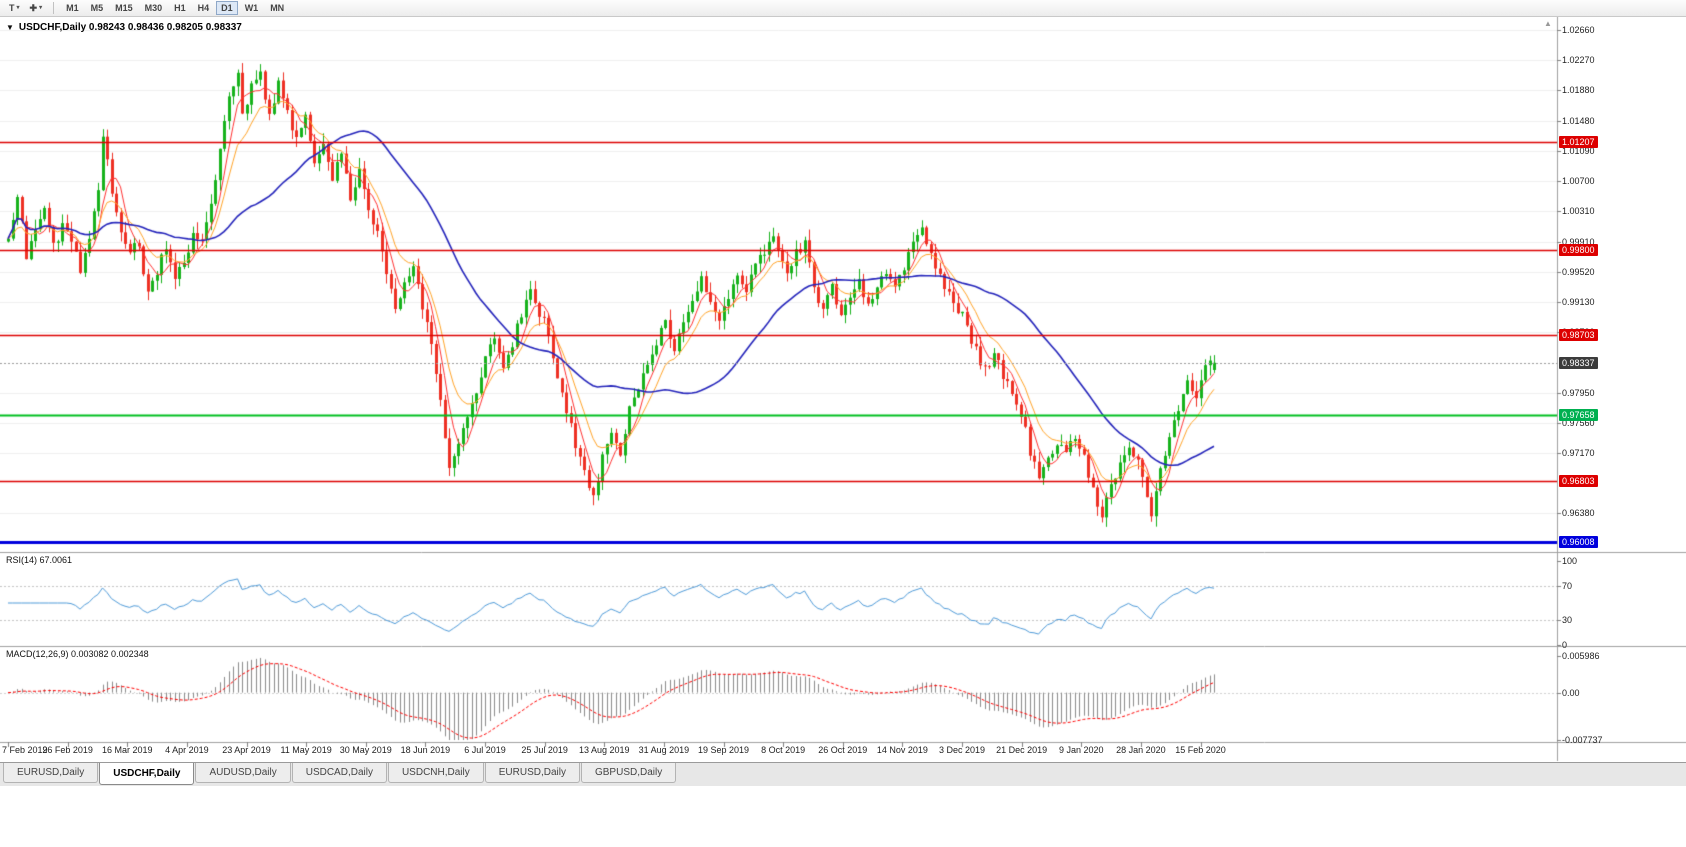  I want to click on rsi-indicator-label: RSI(14) 67.0061, so click(39, 560).